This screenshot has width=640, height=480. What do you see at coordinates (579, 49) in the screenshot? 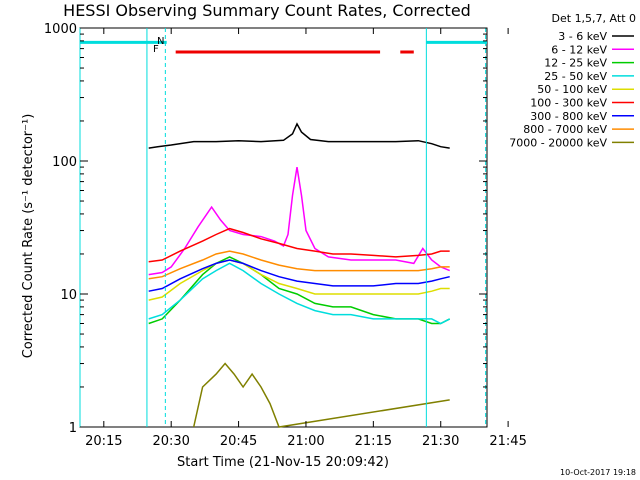
I see `legend-label-1: 6 - 12 keV` at bounding box center [579, 49].